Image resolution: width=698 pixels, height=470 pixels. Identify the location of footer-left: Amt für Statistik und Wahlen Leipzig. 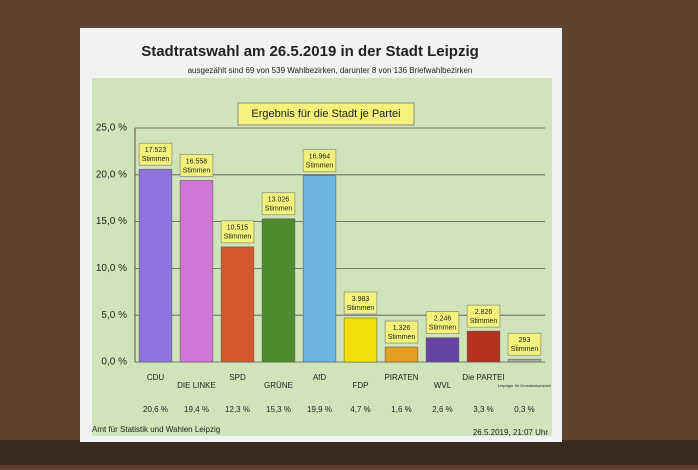
(156, 429).